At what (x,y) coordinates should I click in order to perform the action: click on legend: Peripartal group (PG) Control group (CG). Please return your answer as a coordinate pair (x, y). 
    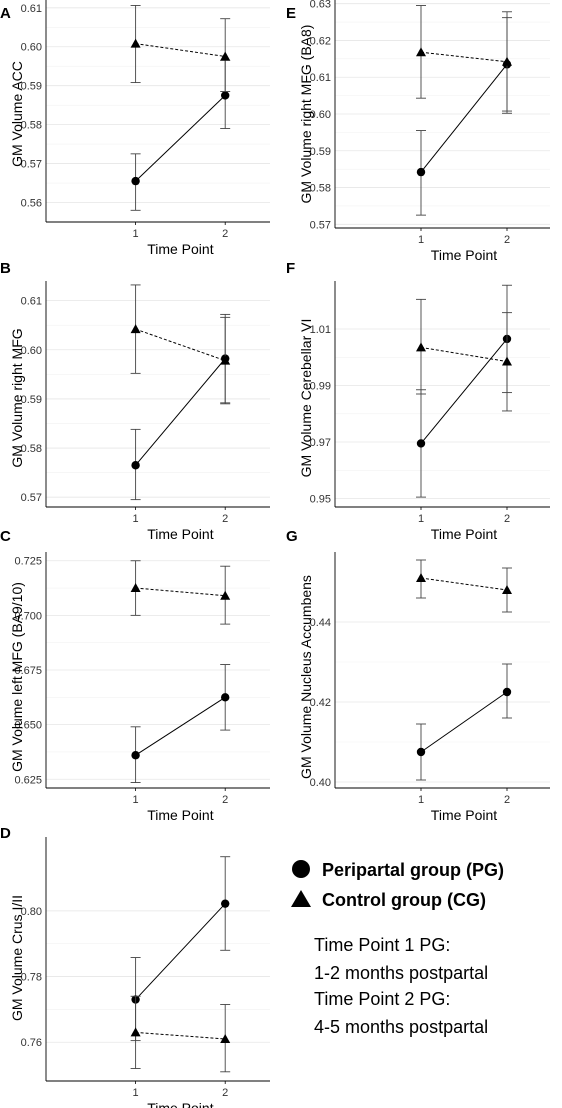
    Looking at the image, I should click on (397, 885).